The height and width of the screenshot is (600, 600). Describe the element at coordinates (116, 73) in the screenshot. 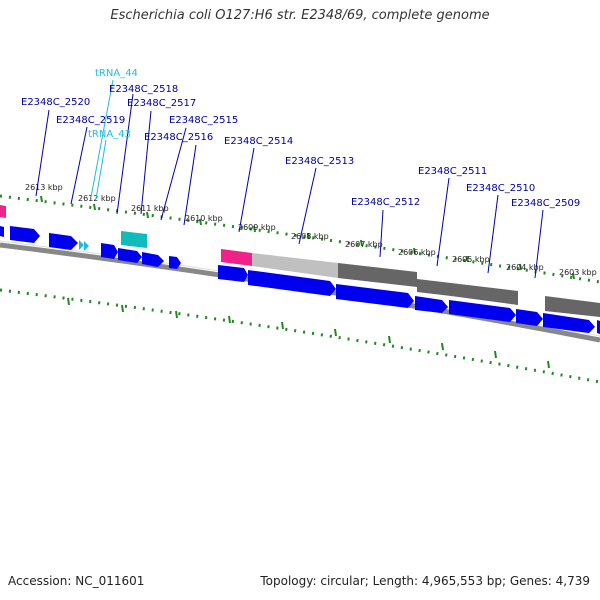

I see `gene-label: tRNA_44` at that location.